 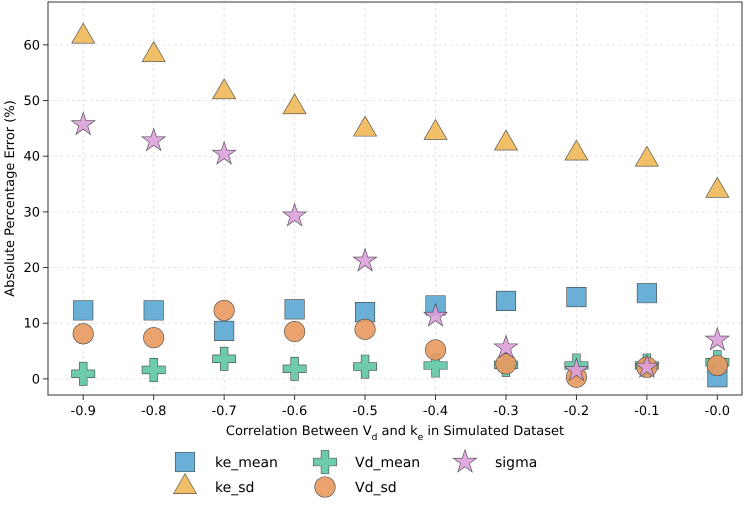 What do you see at coordinates (395, 433) in the screenshot?
I see `x-axis-title: Correlation Between V$_{d}$ and k$_{e}$ in Simulated Dataset` at bounding box center [395, 433].